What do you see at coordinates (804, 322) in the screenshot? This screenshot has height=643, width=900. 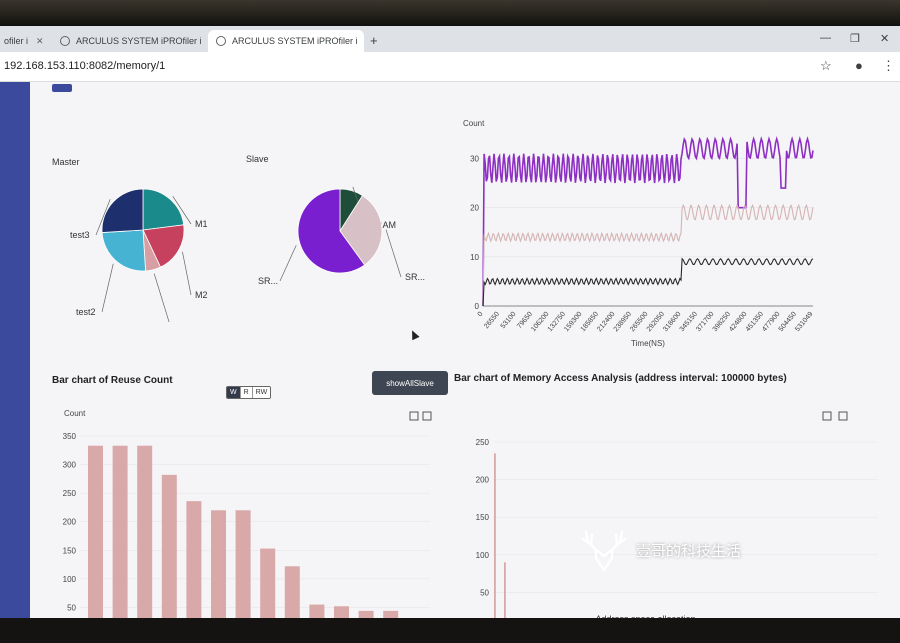 I see `x-tick-label: 531049` at bounding box center [804, 322].